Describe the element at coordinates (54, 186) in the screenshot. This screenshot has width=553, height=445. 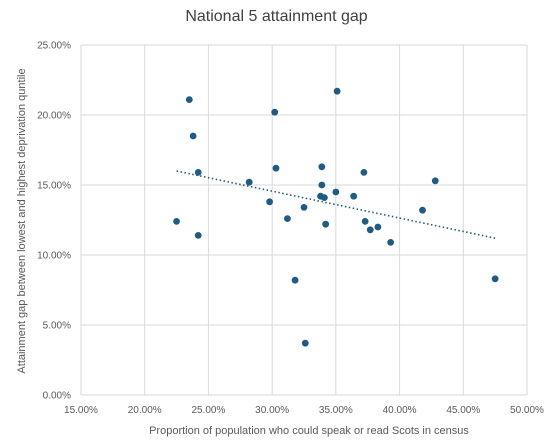
I see `y-tick-label: 15.00%` at that location.